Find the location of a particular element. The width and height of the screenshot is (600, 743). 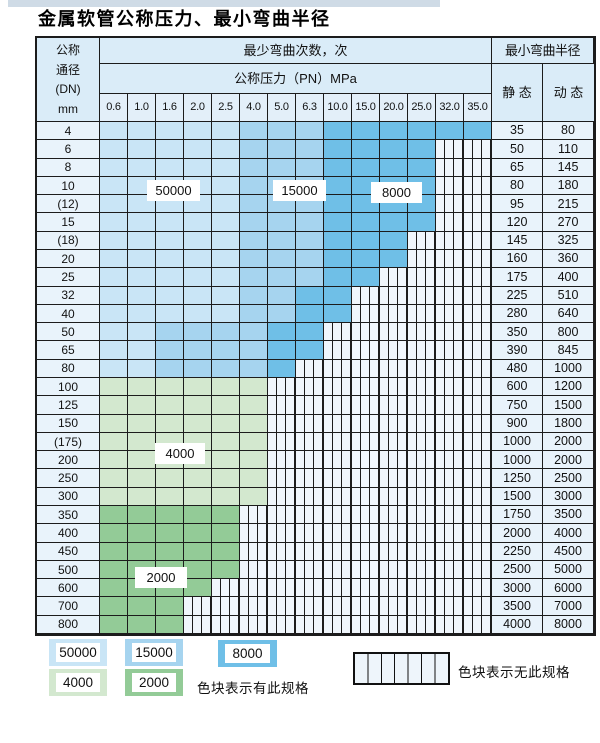

cell-dn25-pn6.3-zone15000 is located at coordinates (310, 277).